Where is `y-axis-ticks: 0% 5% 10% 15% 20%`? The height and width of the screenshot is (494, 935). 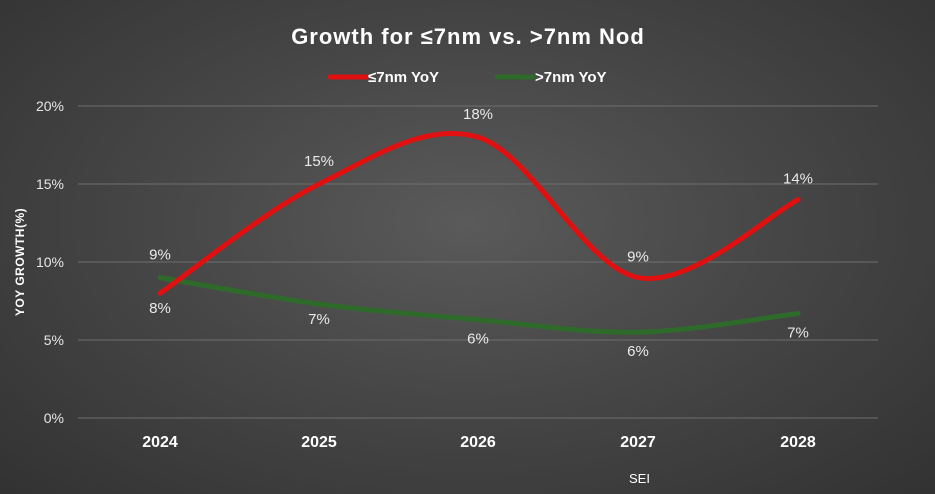
y-axis-ticks: 0% 5% 10% 15% 20% is located at coordinates (50, 262).